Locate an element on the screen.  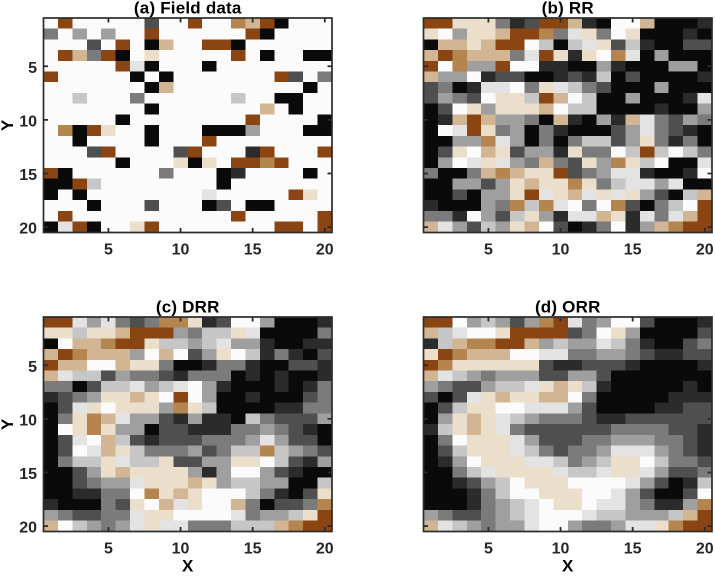
svg-text: (b) RR is located at coordinates (568, 9).